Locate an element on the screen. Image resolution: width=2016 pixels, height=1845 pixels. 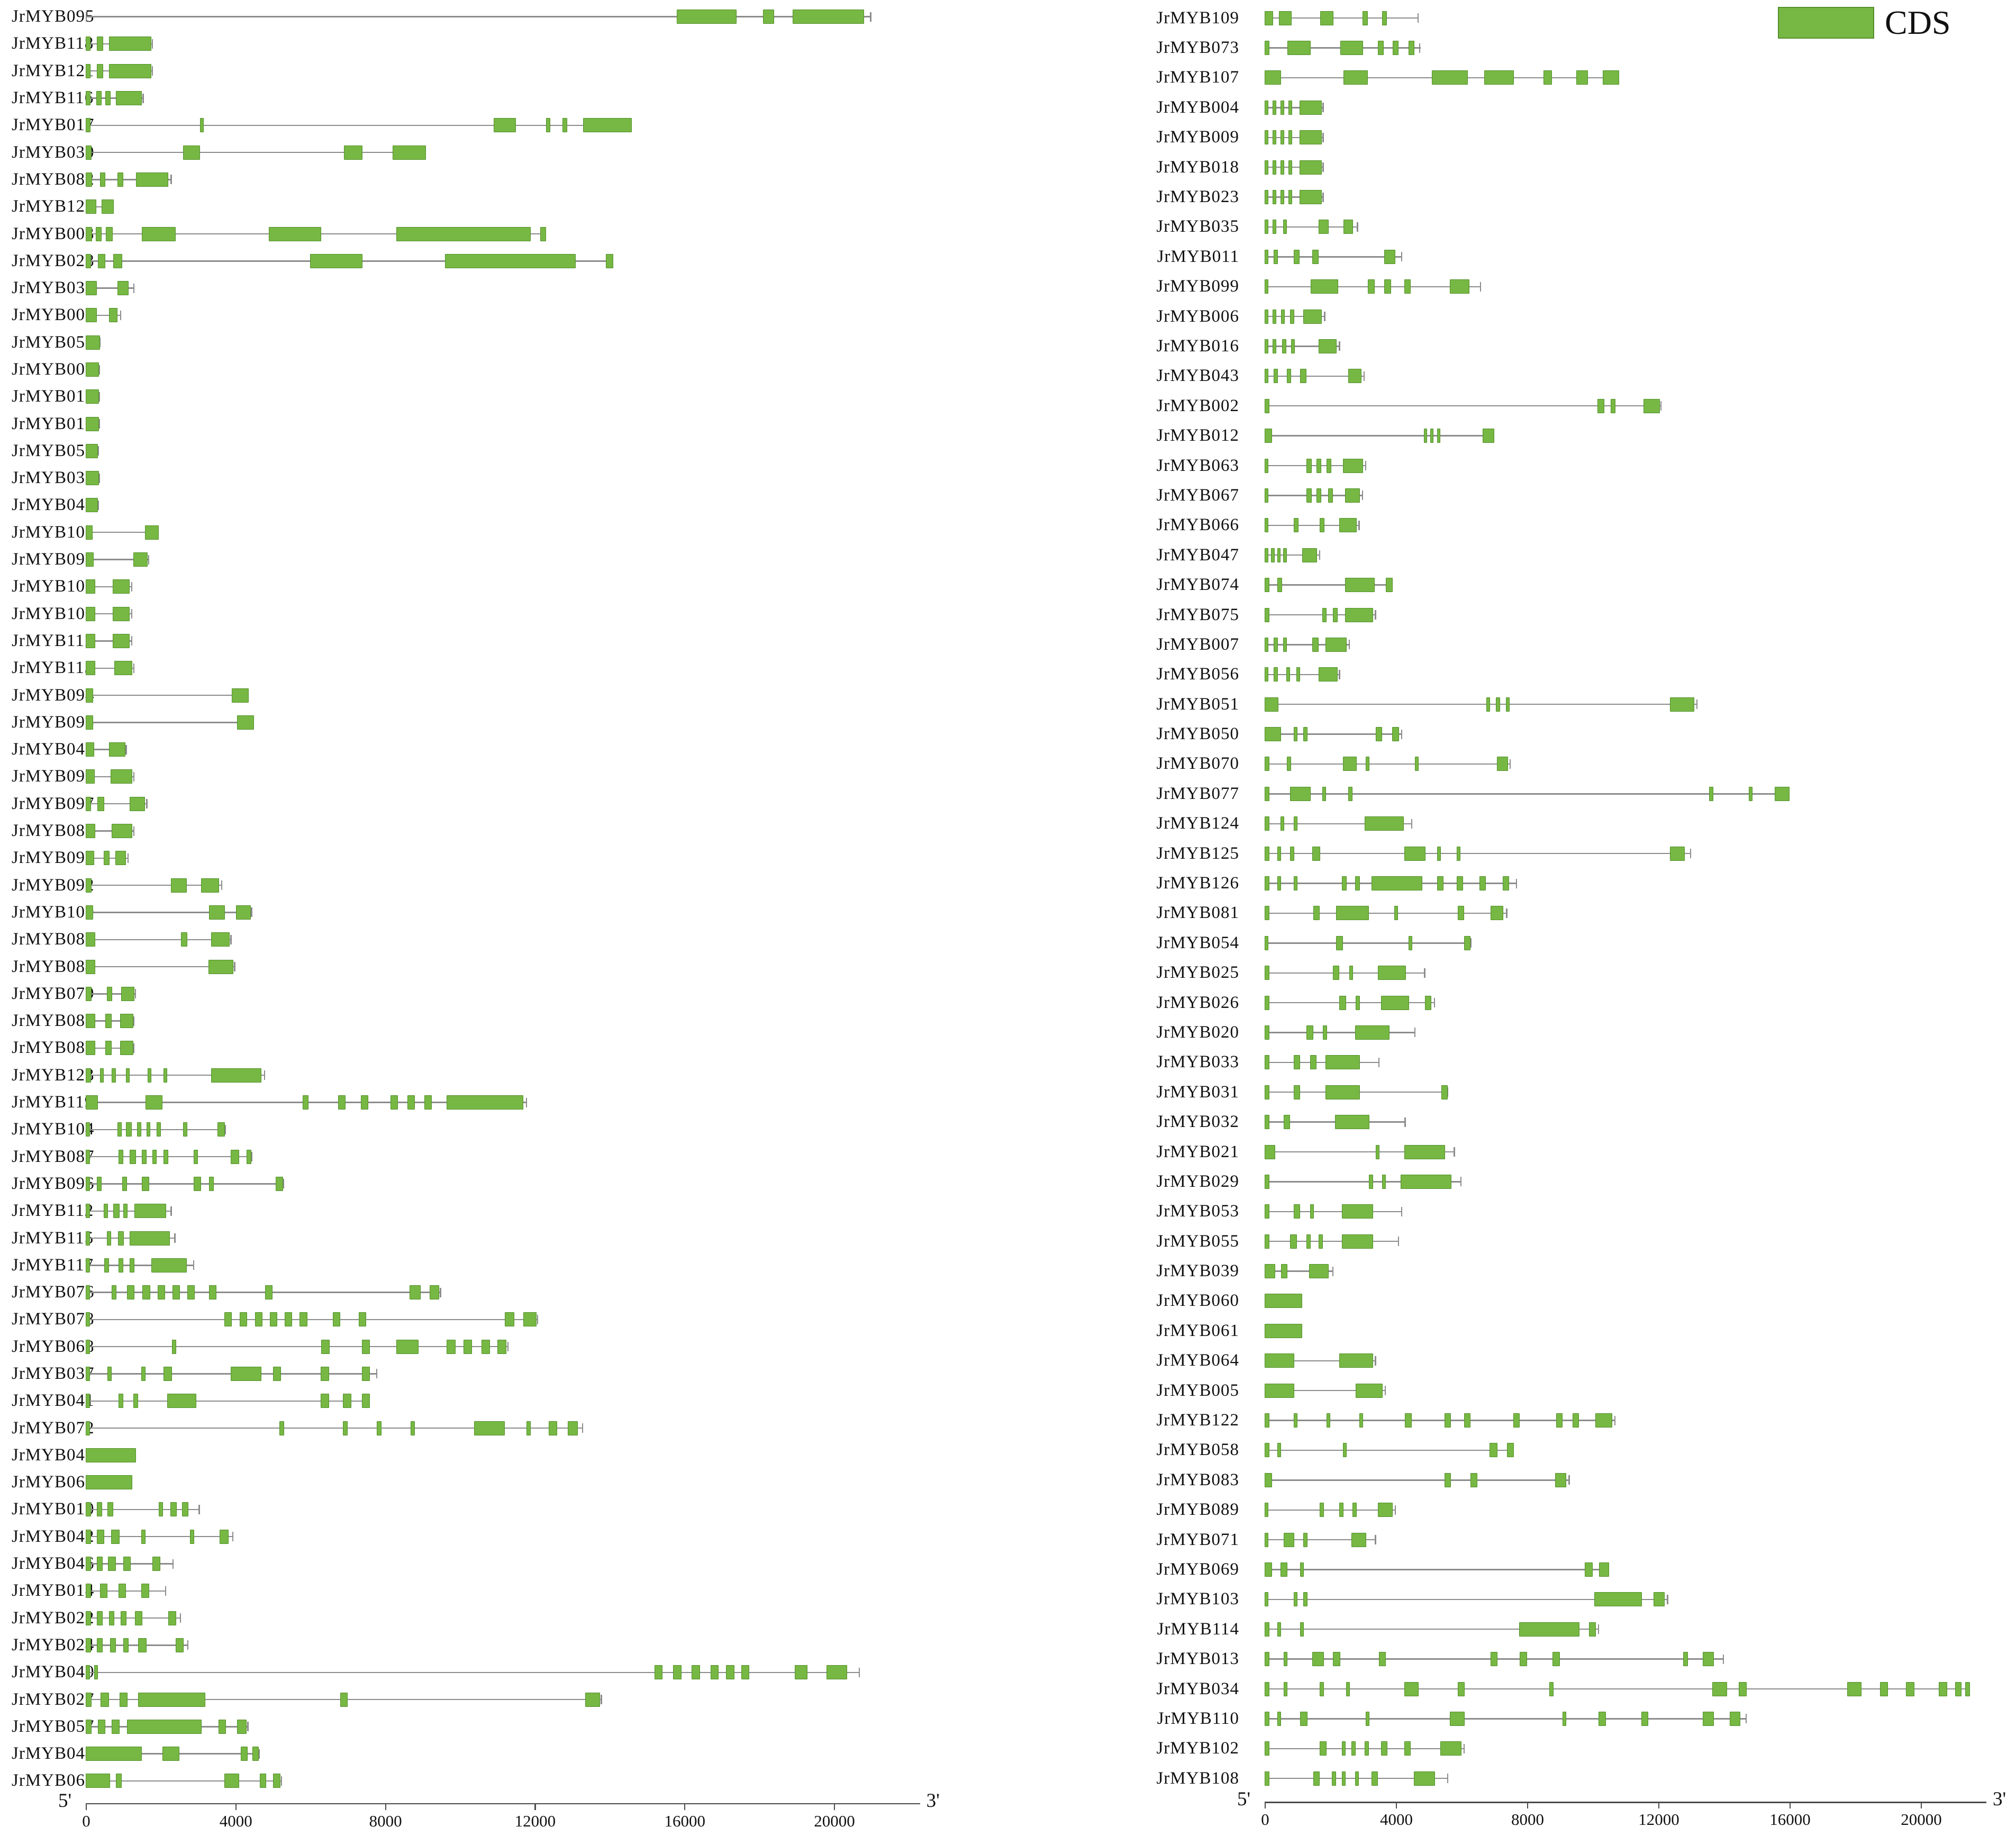
gene-name-label: JrMYB025 is located at coordinates (1197, 973).